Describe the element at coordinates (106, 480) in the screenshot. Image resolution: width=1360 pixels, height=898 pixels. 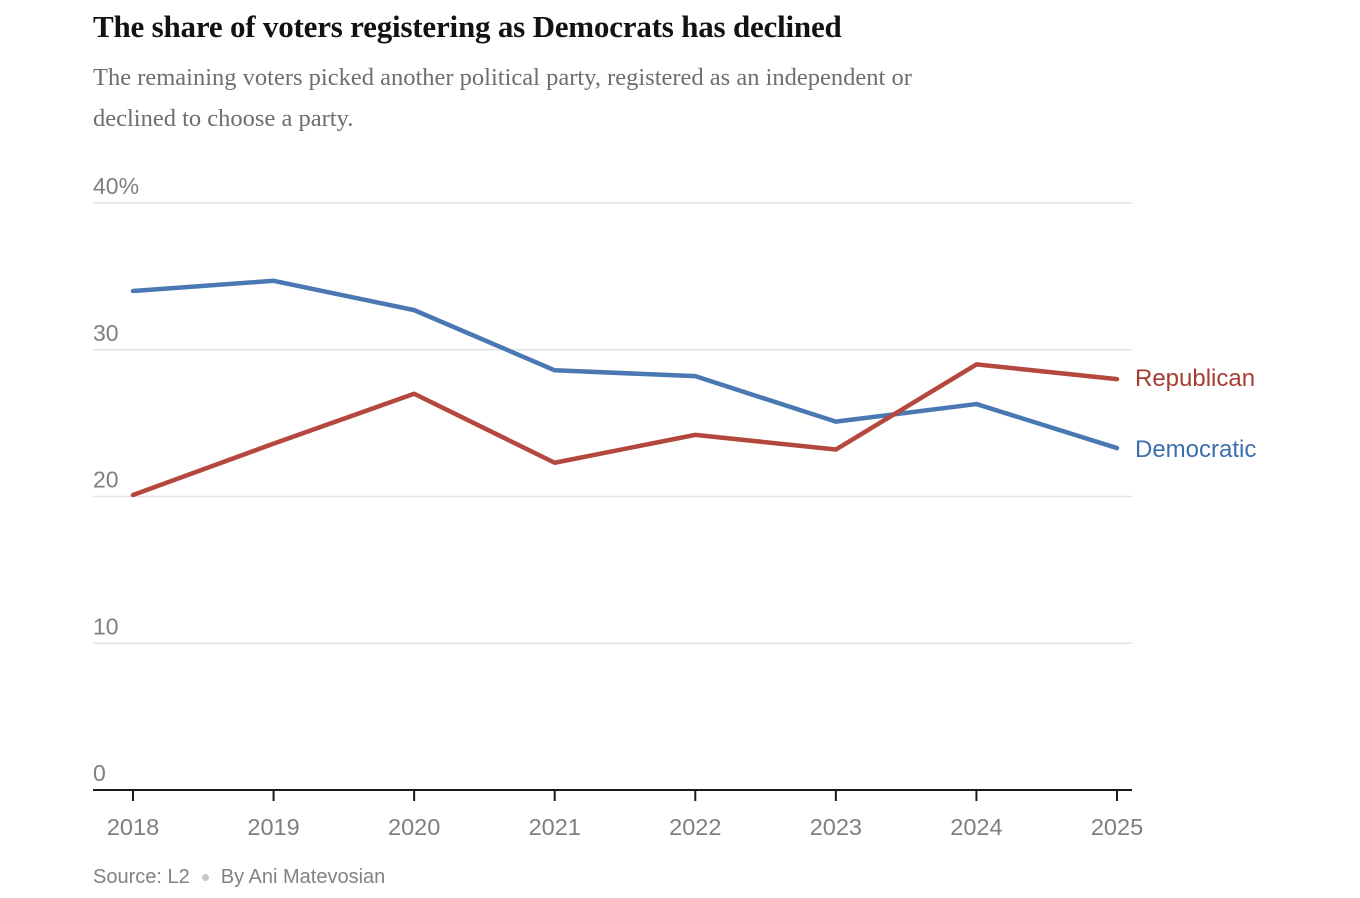
I see `y-tick-label: 20` at that location.